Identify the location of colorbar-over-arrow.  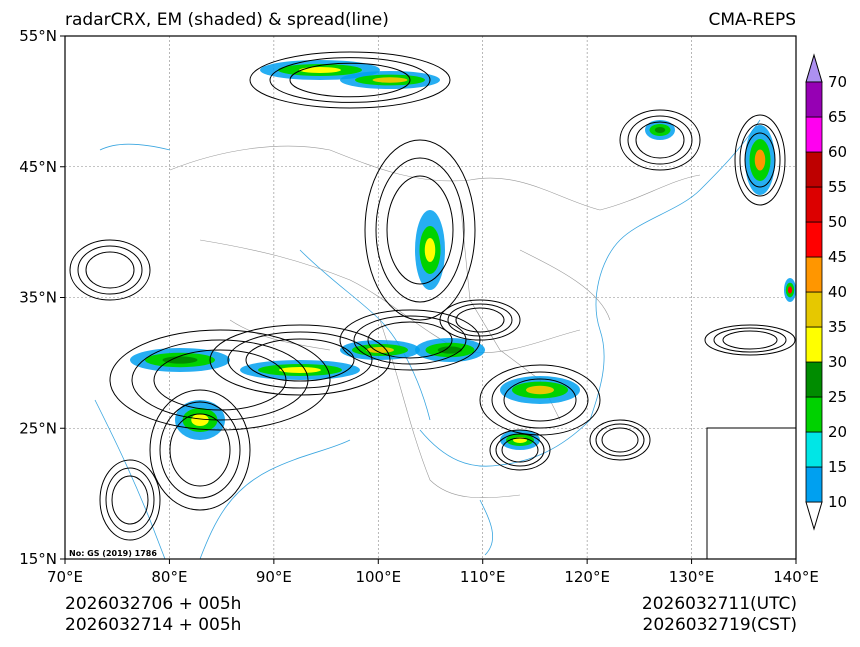
(814, 68).